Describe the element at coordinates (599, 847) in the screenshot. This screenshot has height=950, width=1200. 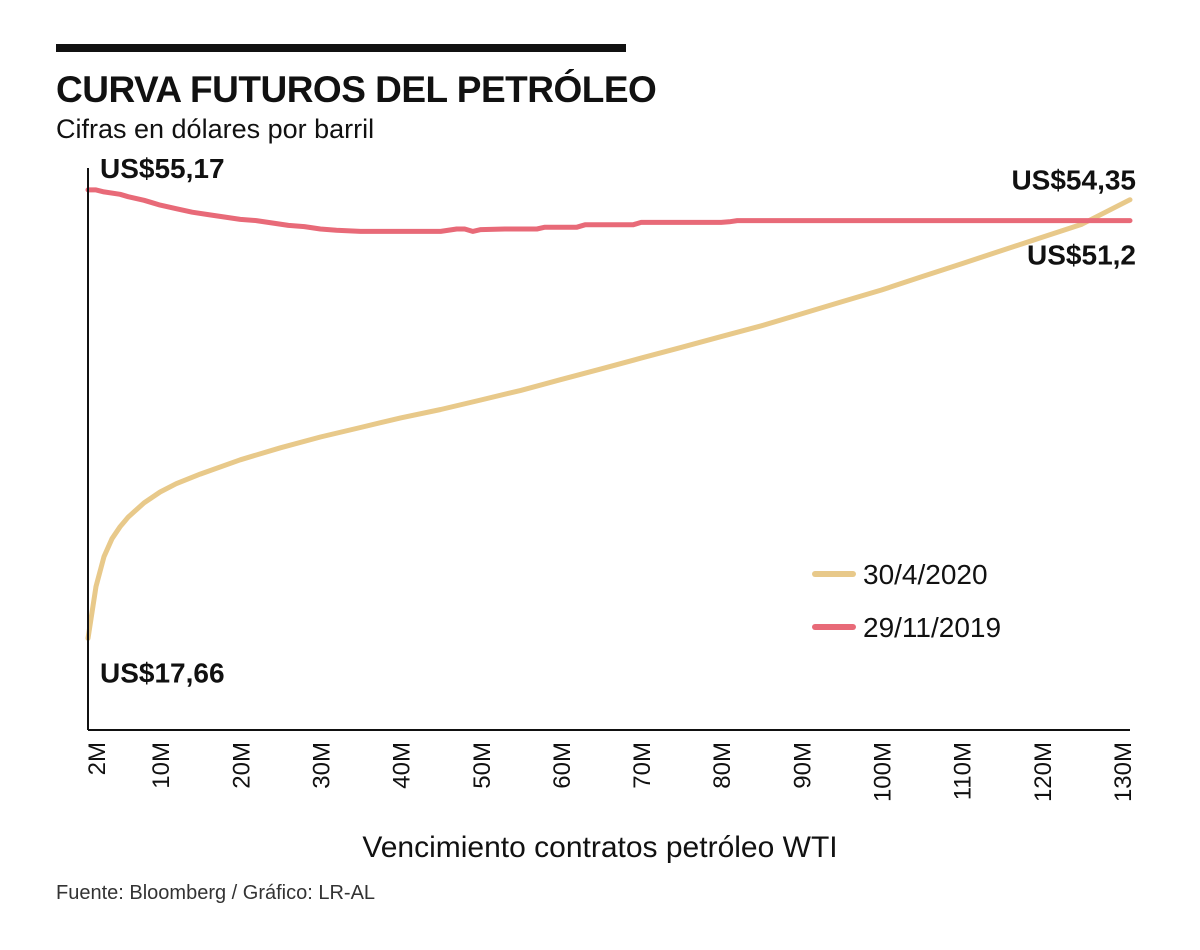
I see `x-axis-title: Vencimiento contratos petróleo WTI` at that location.